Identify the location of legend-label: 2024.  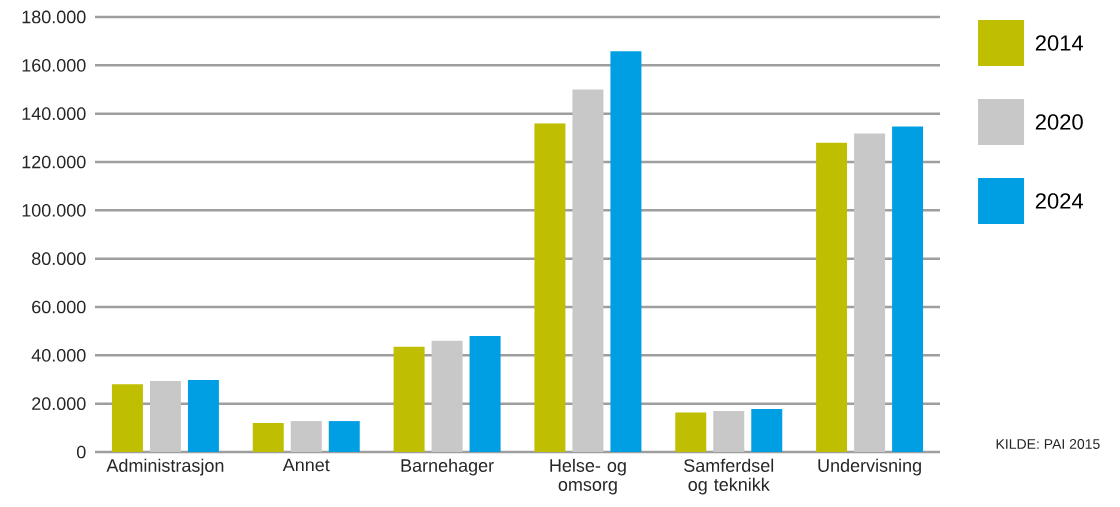
(1059, 201).